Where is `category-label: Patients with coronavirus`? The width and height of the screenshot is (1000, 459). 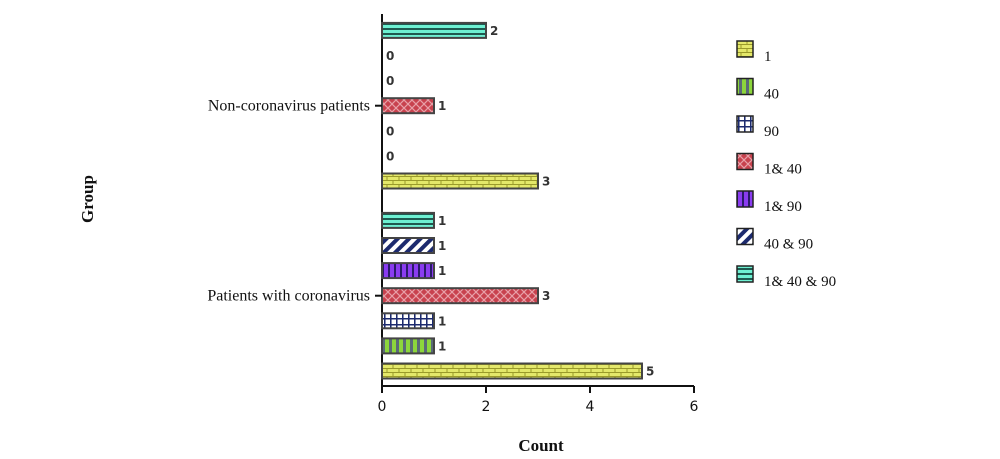
category-label: Patients with coronavirus is located at coordinates (288, 296).